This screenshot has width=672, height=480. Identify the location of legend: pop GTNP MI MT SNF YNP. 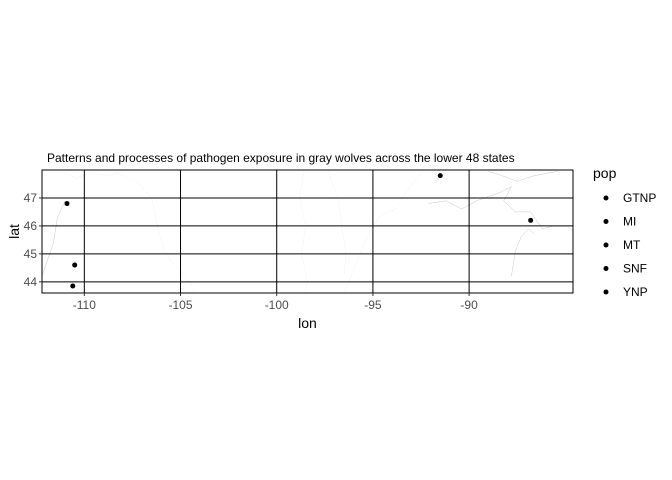
(624, 232).